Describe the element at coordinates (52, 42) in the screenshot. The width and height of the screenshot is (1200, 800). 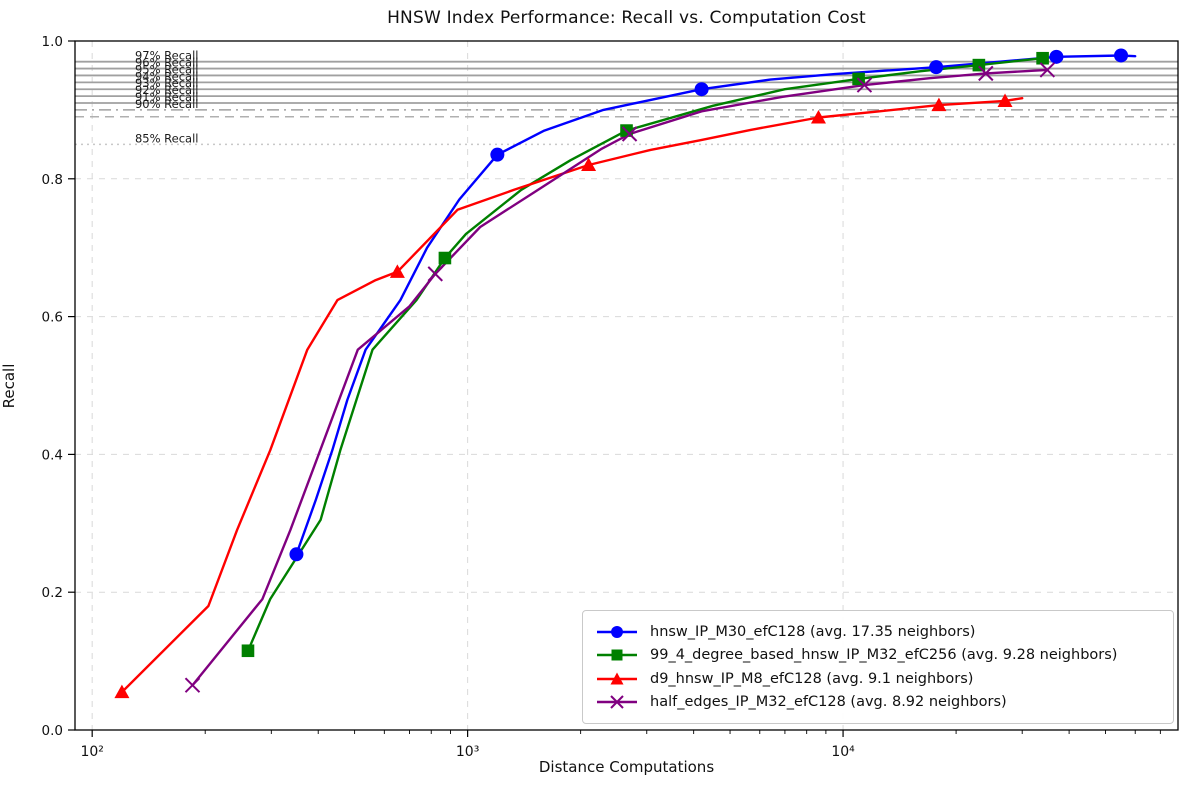
I see `y-tick-label: 1.0` at that location.